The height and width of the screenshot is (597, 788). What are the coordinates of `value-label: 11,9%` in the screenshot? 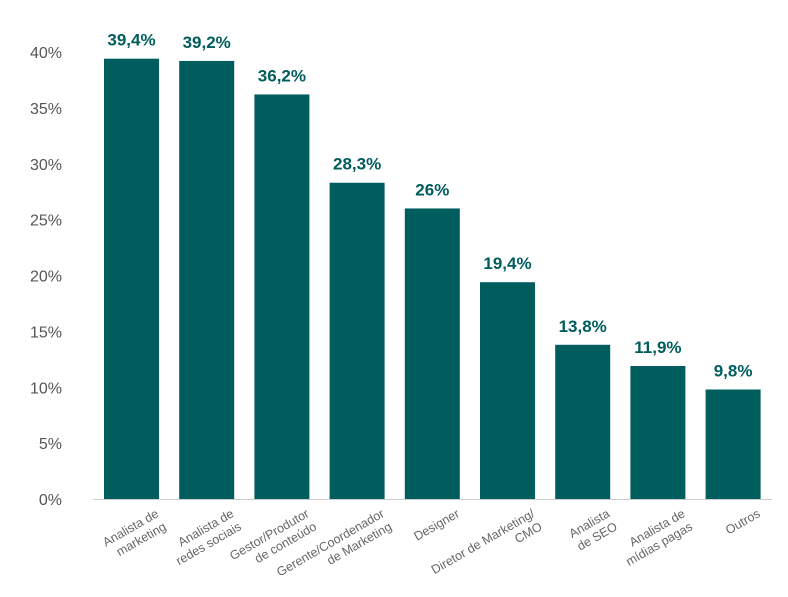 It's located at (657, 347).